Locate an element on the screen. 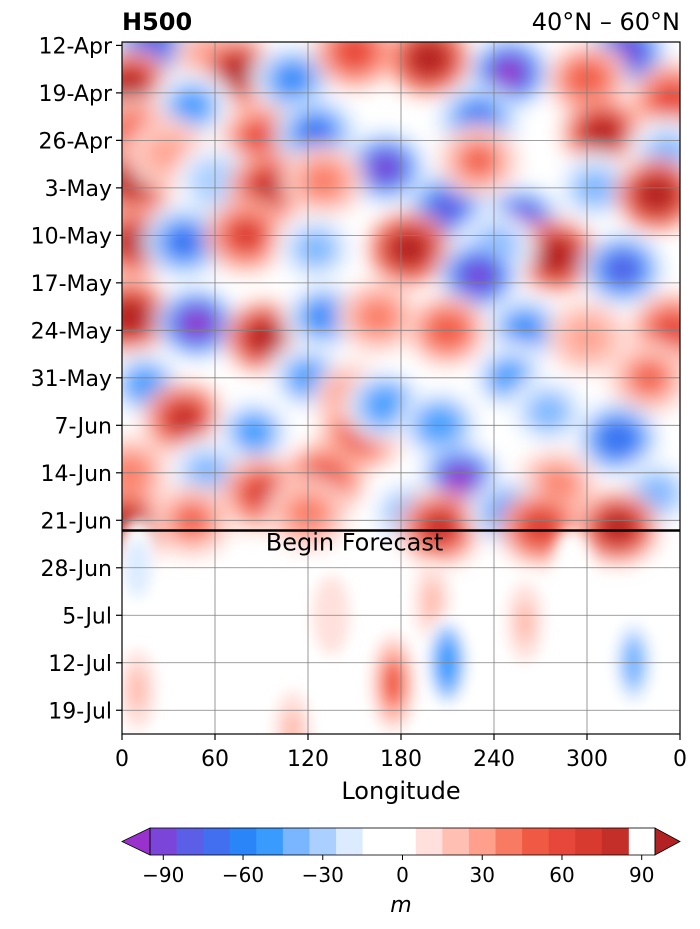  y-tick-label: 24-May is located at coordinates (71, 331).